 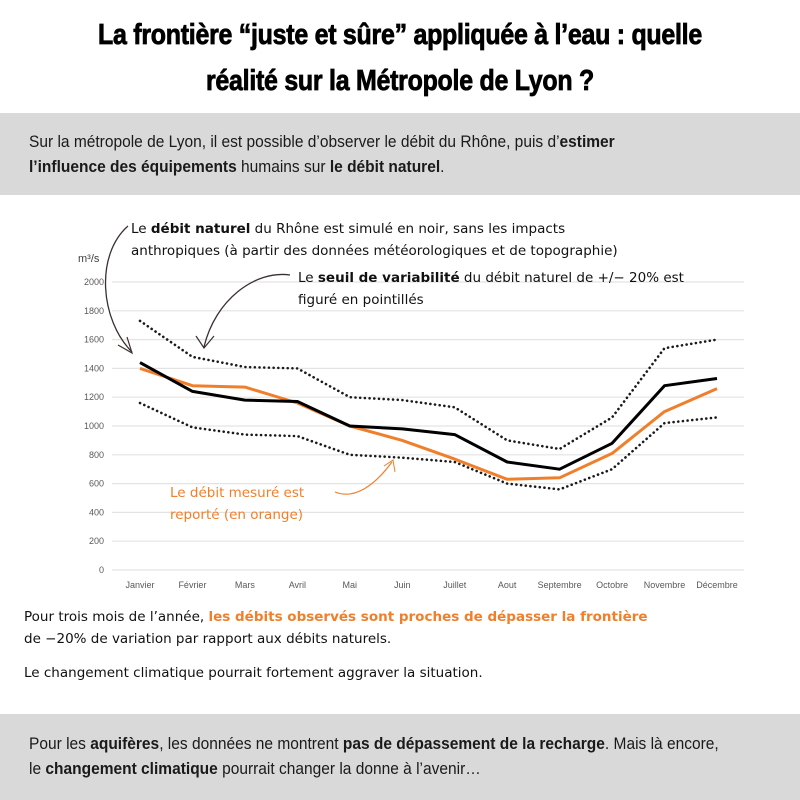 I want to click on footer-text-part: , les données ne montrent, so click(x=251, y=744).